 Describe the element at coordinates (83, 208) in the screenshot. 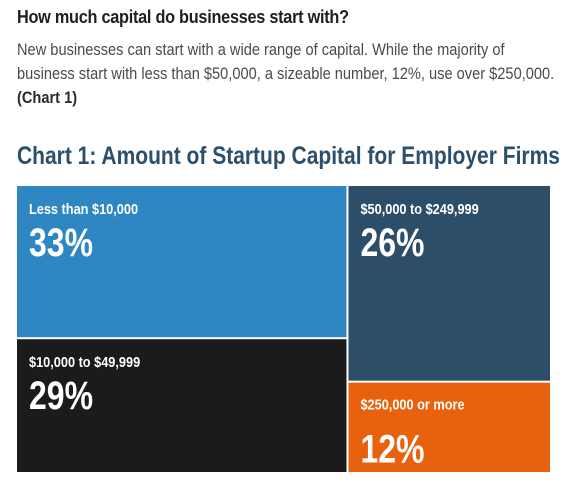

I see `treemap-label-less-than-10-000: Less than $10,000` at that location.